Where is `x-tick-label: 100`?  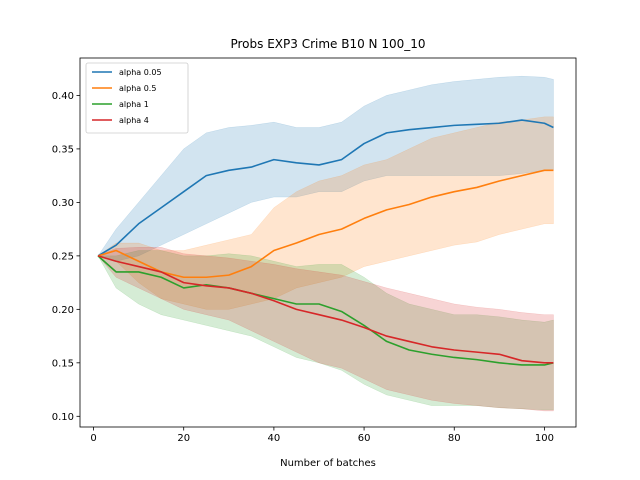 x-tick-label: 100 is located at coordinates (544, 438).